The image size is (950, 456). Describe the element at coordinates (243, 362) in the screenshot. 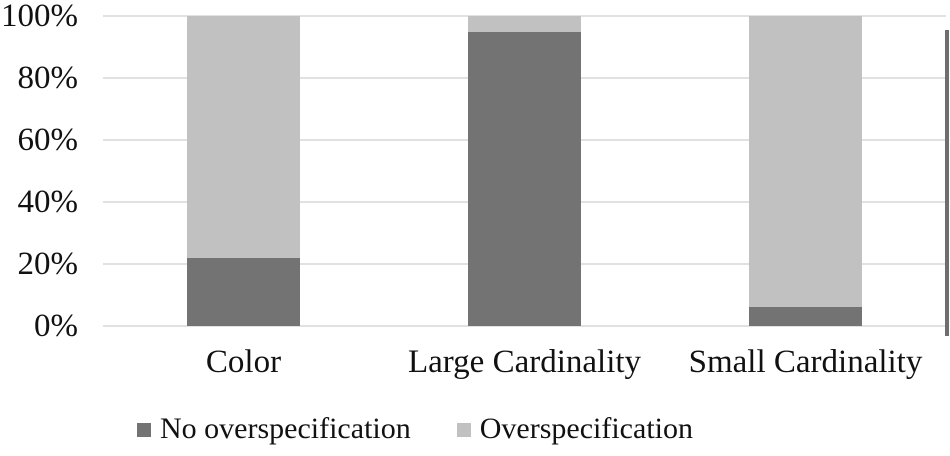

I see `category-label-color: Color` at that location.